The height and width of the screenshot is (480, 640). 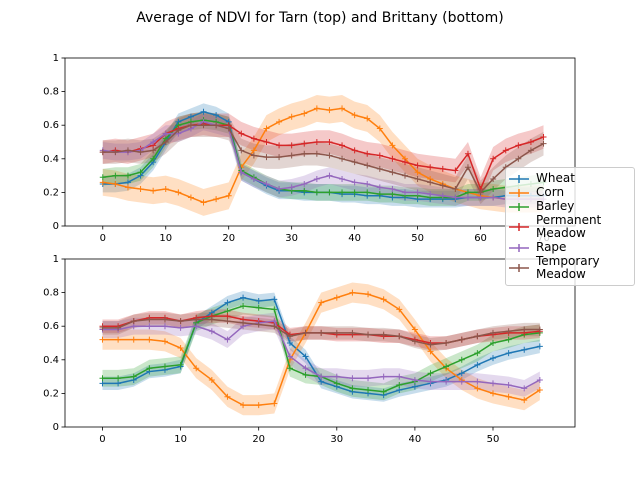 I want to click on x-tick-label: 20, so click(x=258, y=439).